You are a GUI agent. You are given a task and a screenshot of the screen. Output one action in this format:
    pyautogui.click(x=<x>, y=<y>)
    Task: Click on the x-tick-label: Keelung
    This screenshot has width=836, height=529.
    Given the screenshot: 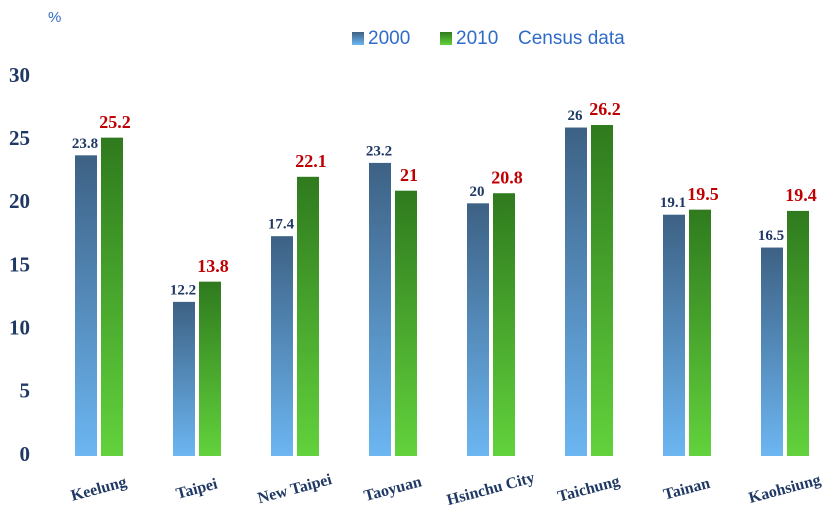 What is the action you would take?
    pyautogui.click(x=98, y=489)
    